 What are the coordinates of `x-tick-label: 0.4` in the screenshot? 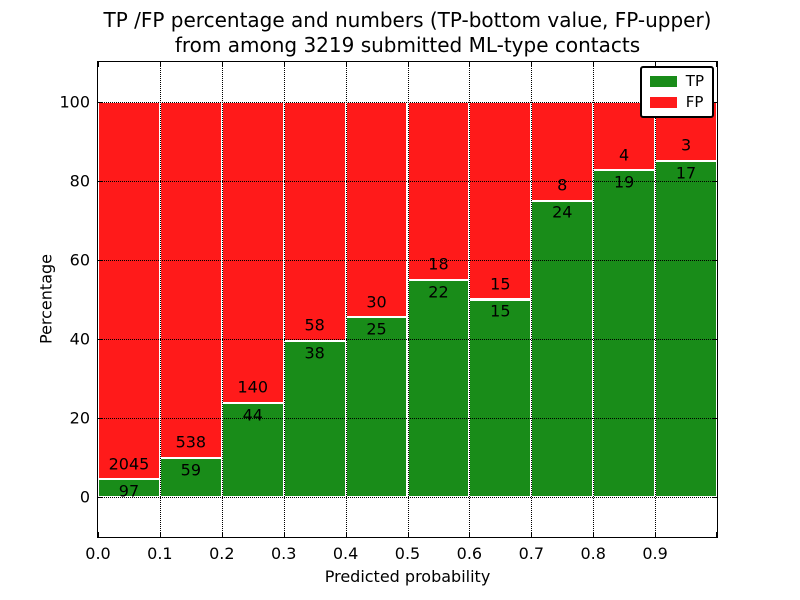 It's located at (345, 553).